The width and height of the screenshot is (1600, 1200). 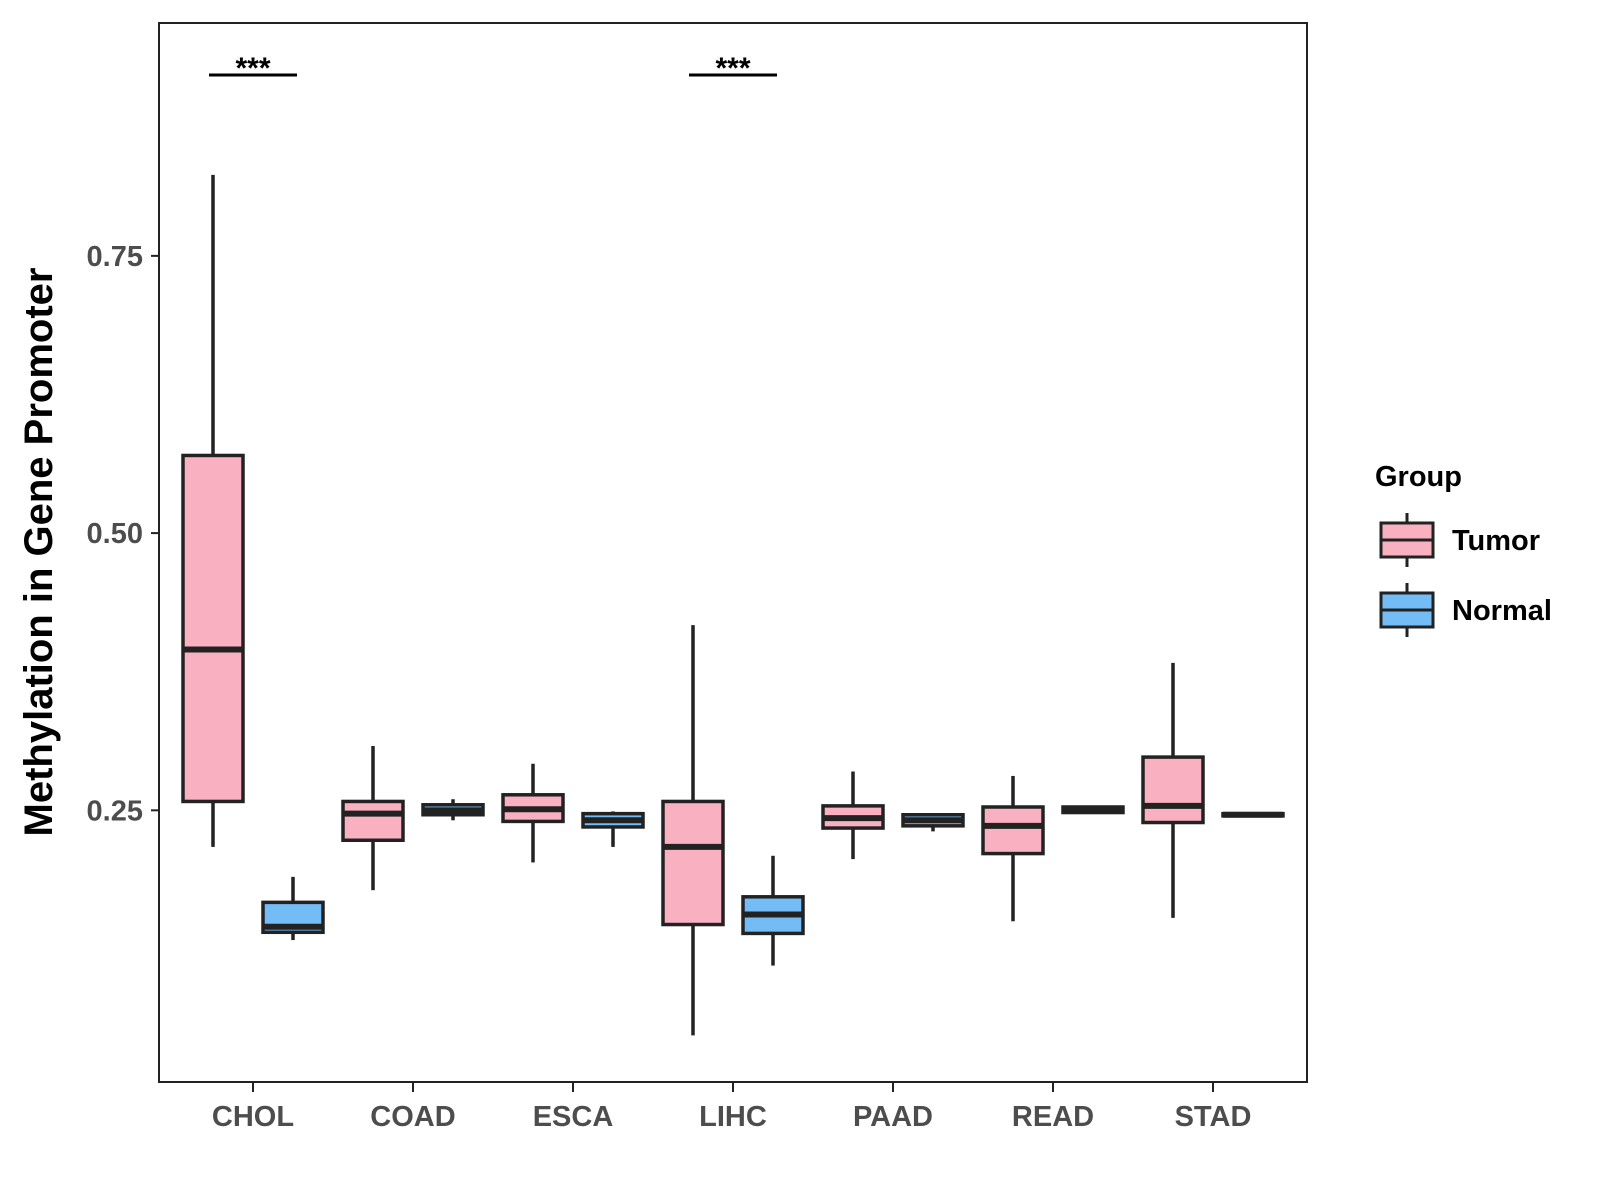 I want to click on significance-lihc: ***, so click(x=733, y=68).